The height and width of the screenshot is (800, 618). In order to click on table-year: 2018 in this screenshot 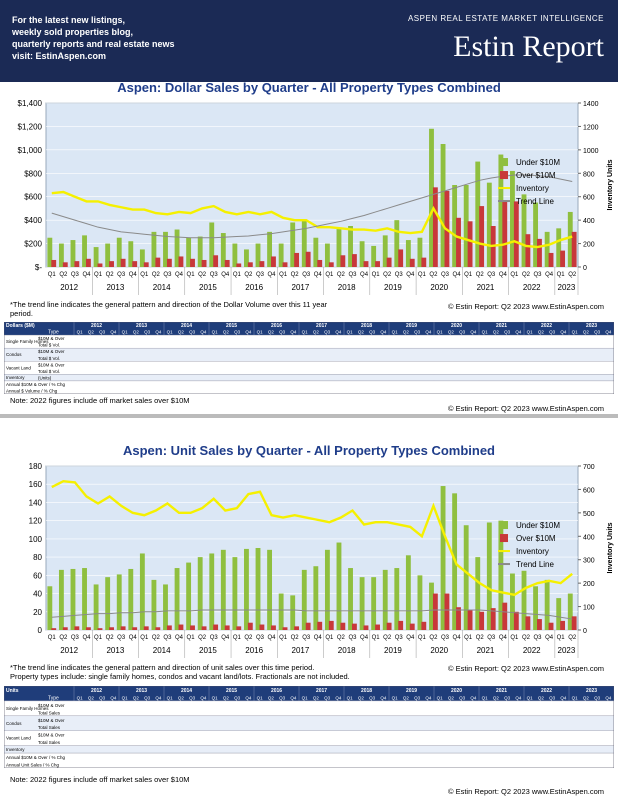, I will do `click(366, 691)`.